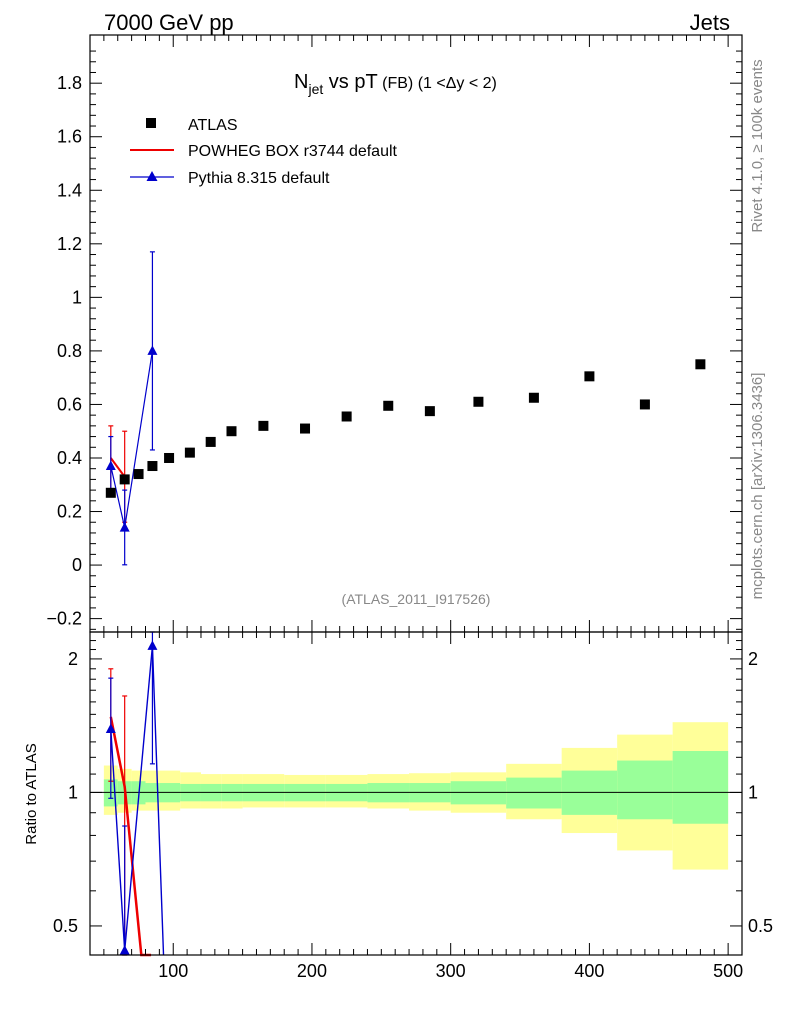 This screenshot has width=786, height=1024. What do you see at coordinates (416, 599) in the screenshot?
I see `analysis-id: (ATLAS_2011_I917526)` at bounding box center [416, 599].